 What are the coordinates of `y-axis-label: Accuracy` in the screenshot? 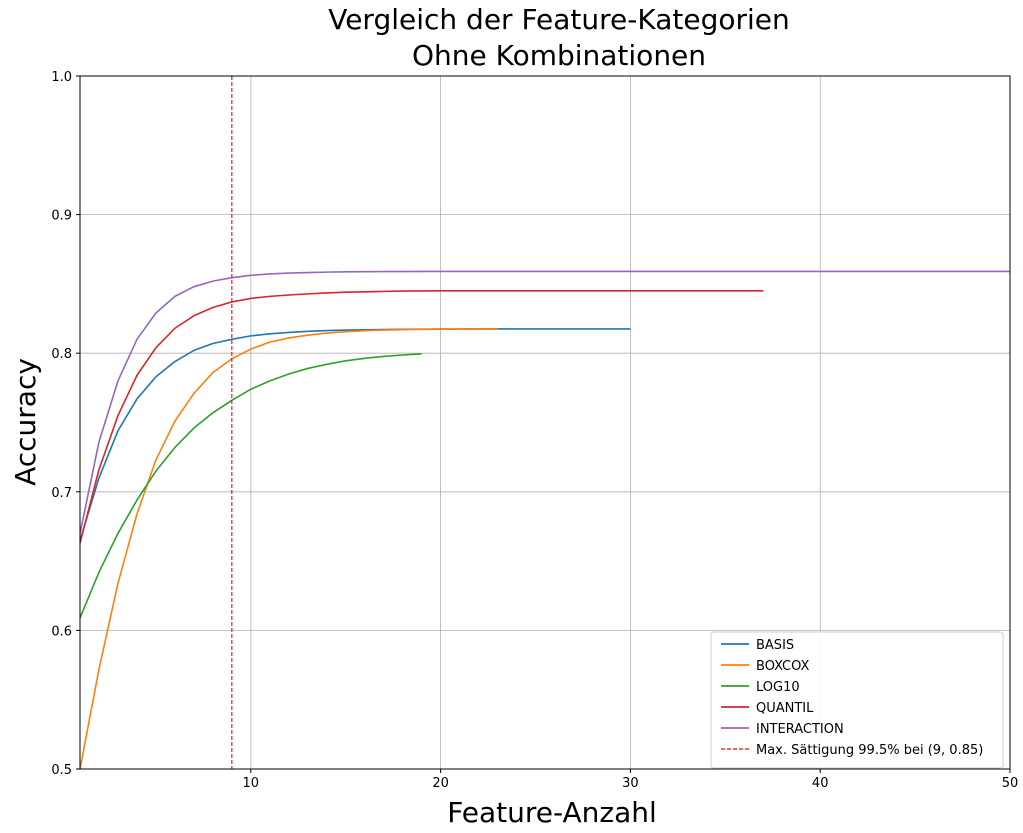 It's located at (25, 422).